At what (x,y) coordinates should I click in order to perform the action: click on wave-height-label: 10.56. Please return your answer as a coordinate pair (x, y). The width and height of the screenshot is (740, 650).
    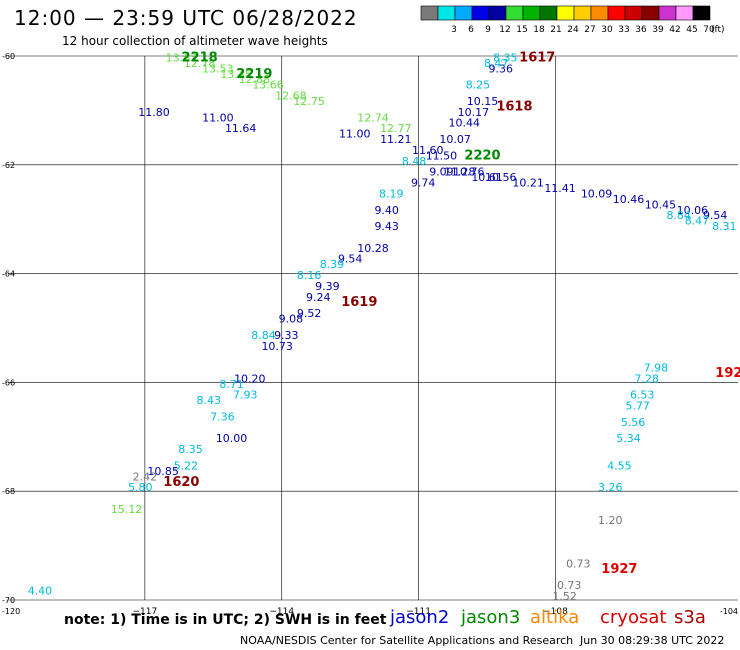
    Looking at the image, I should click on (501, 177).